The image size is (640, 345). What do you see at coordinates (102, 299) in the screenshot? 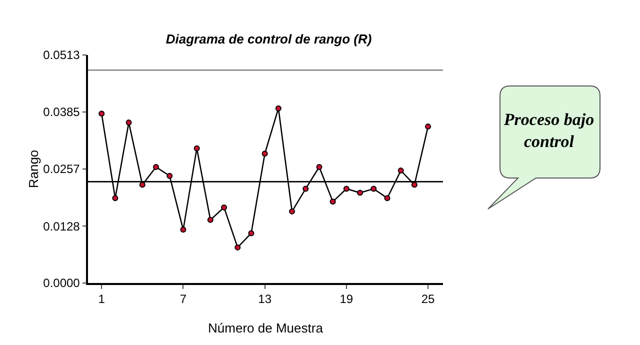
I see `x-tick-label: 1` at bounding box center [102, 299].